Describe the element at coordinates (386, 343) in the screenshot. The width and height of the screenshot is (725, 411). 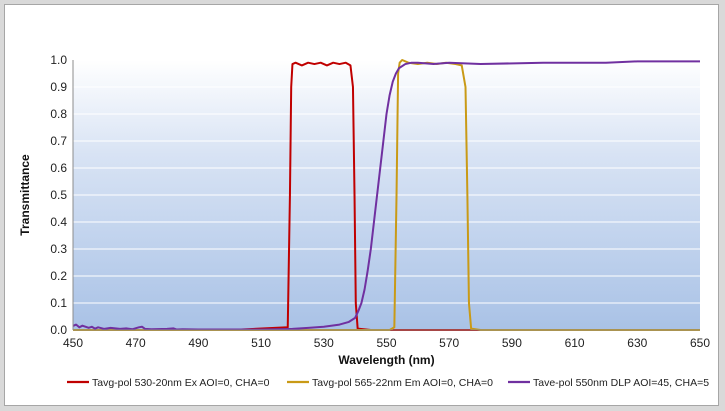
I see `x-tick-label: 550` at that location.